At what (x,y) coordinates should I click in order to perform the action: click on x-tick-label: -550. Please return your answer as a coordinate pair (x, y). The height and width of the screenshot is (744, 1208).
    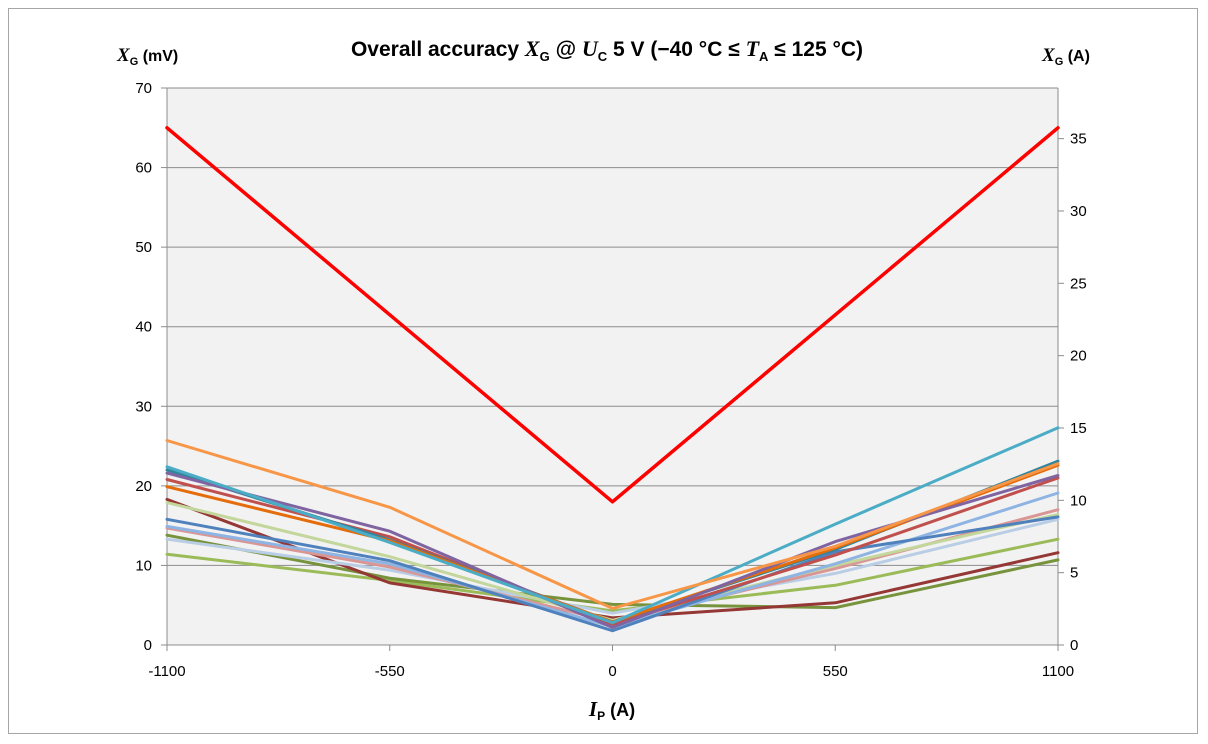
    Looking at the image, I should click on (390, 671).